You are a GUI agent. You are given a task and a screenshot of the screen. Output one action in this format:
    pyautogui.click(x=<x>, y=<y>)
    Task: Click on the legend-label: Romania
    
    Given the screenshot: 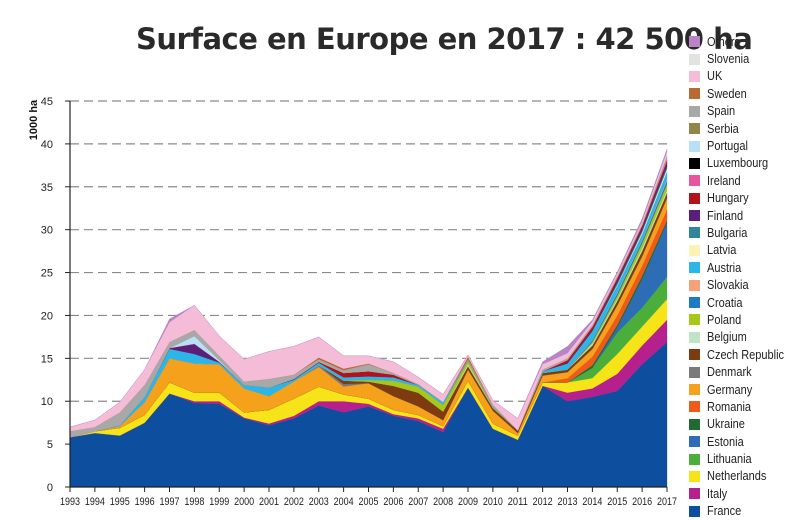 What is the action you would take?
    pyautogui.click(x=729, y=406)
    